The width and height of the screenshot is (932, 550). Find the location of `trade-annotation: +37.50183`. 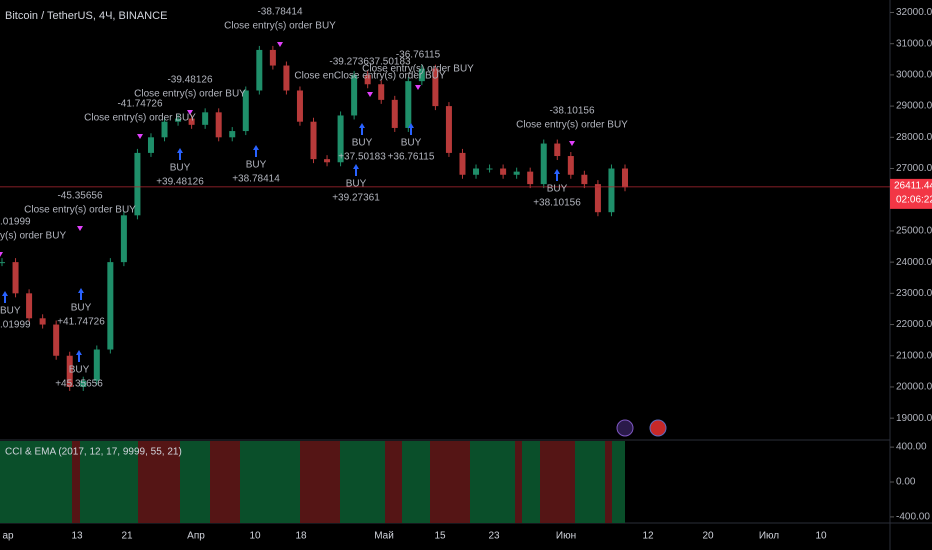

trade-annotation: +37.50183 is located at coordinates (362, 157).